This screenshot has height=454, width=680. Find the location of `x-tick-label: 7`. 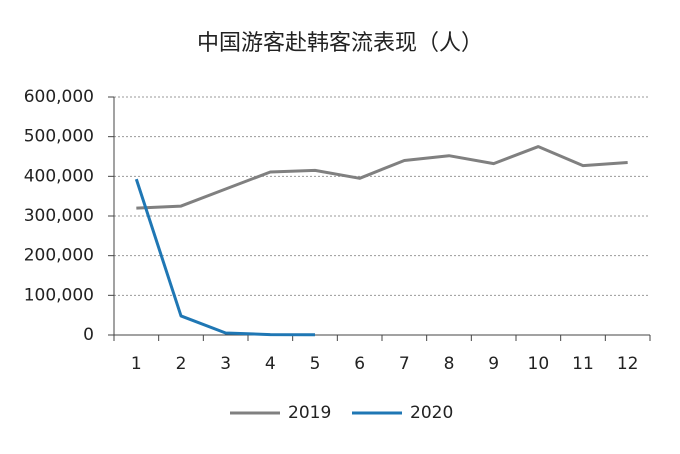

x-tick-label: 7 is located at coordinates (404, 364).